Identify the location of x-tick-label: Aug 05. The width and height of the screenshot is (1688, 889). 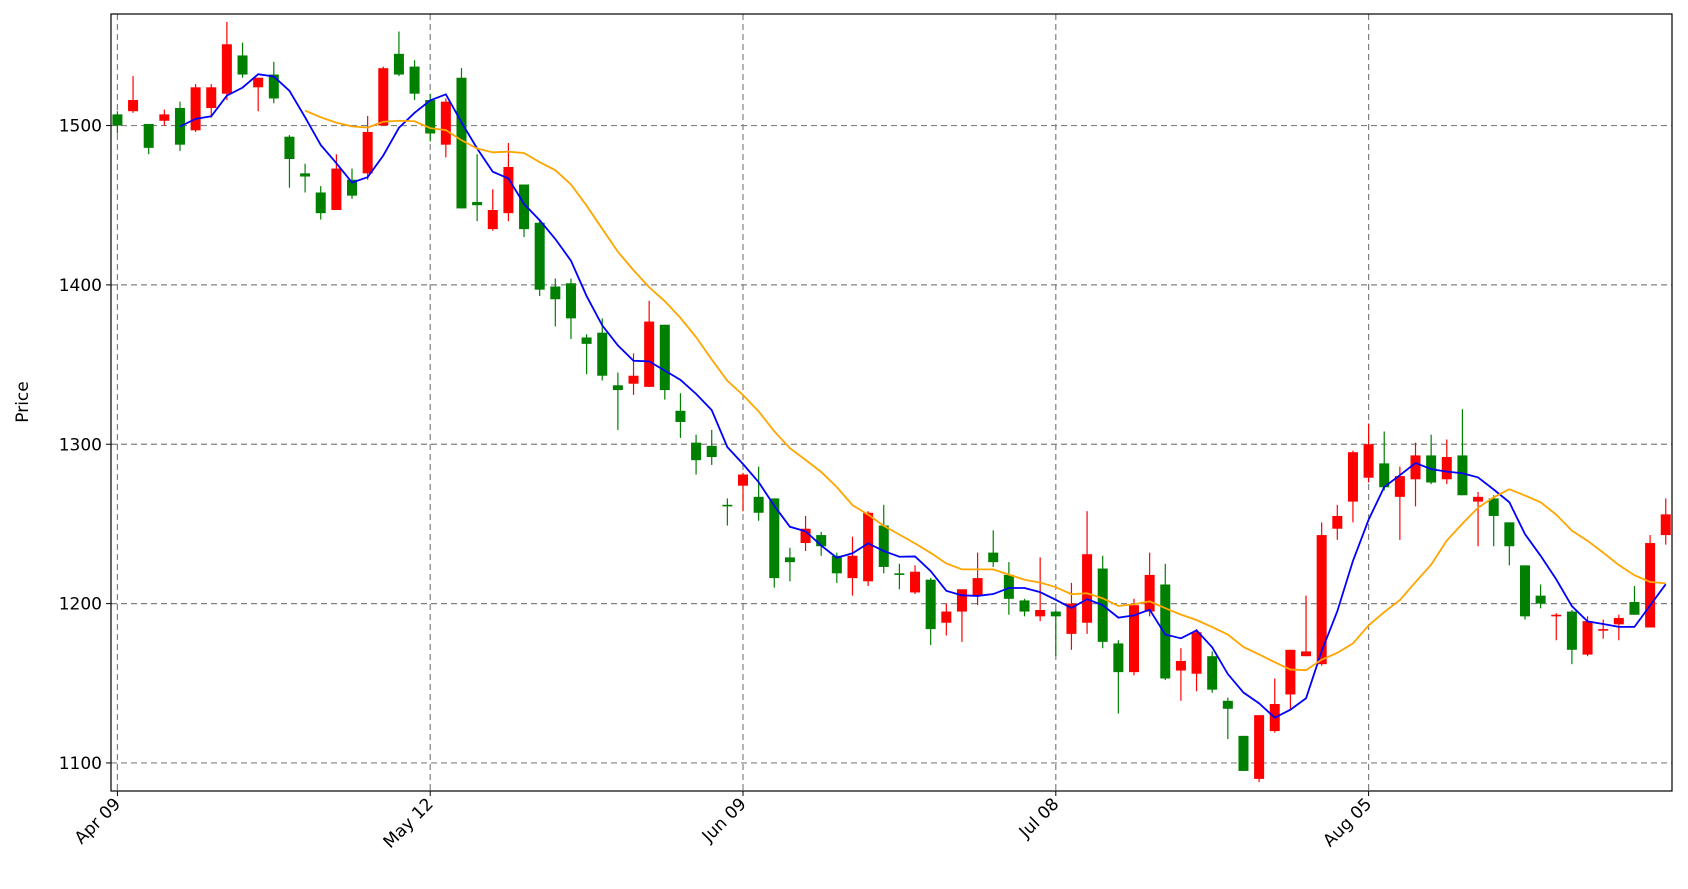
(1347, 822).